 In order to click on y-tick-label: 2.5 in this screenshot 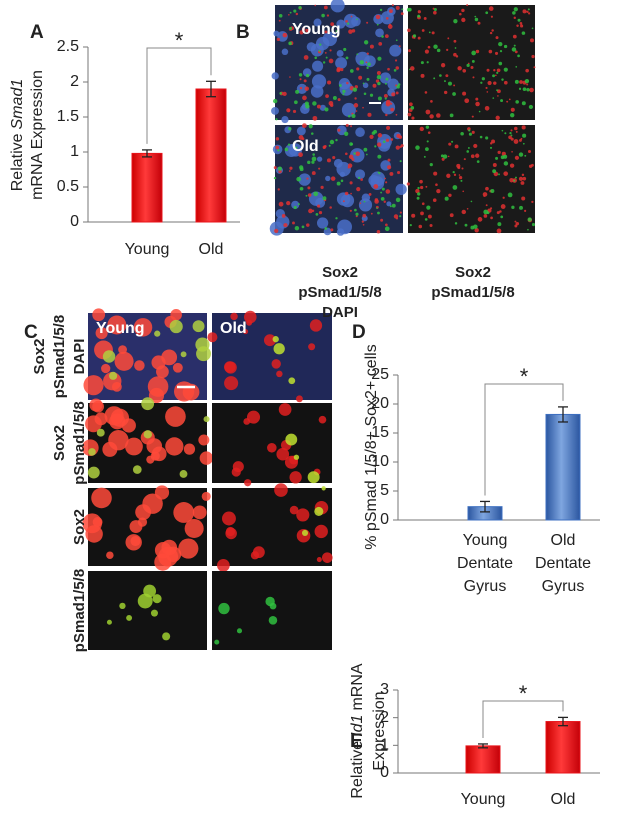, I will do `click(68, 46)`.